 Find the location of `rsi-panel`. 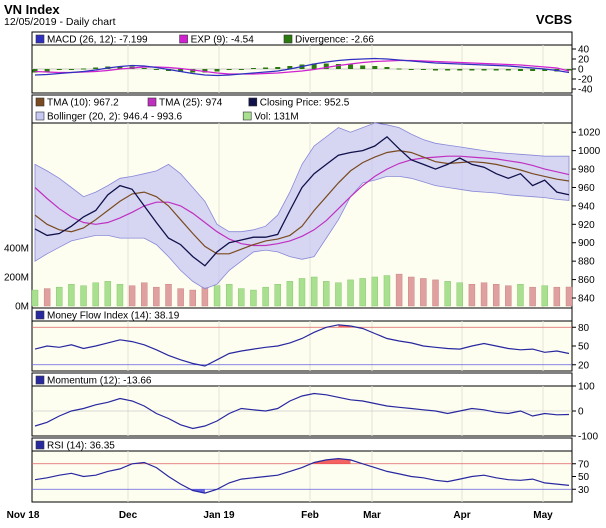

rsi-panel is located at coordinates (302, 476).